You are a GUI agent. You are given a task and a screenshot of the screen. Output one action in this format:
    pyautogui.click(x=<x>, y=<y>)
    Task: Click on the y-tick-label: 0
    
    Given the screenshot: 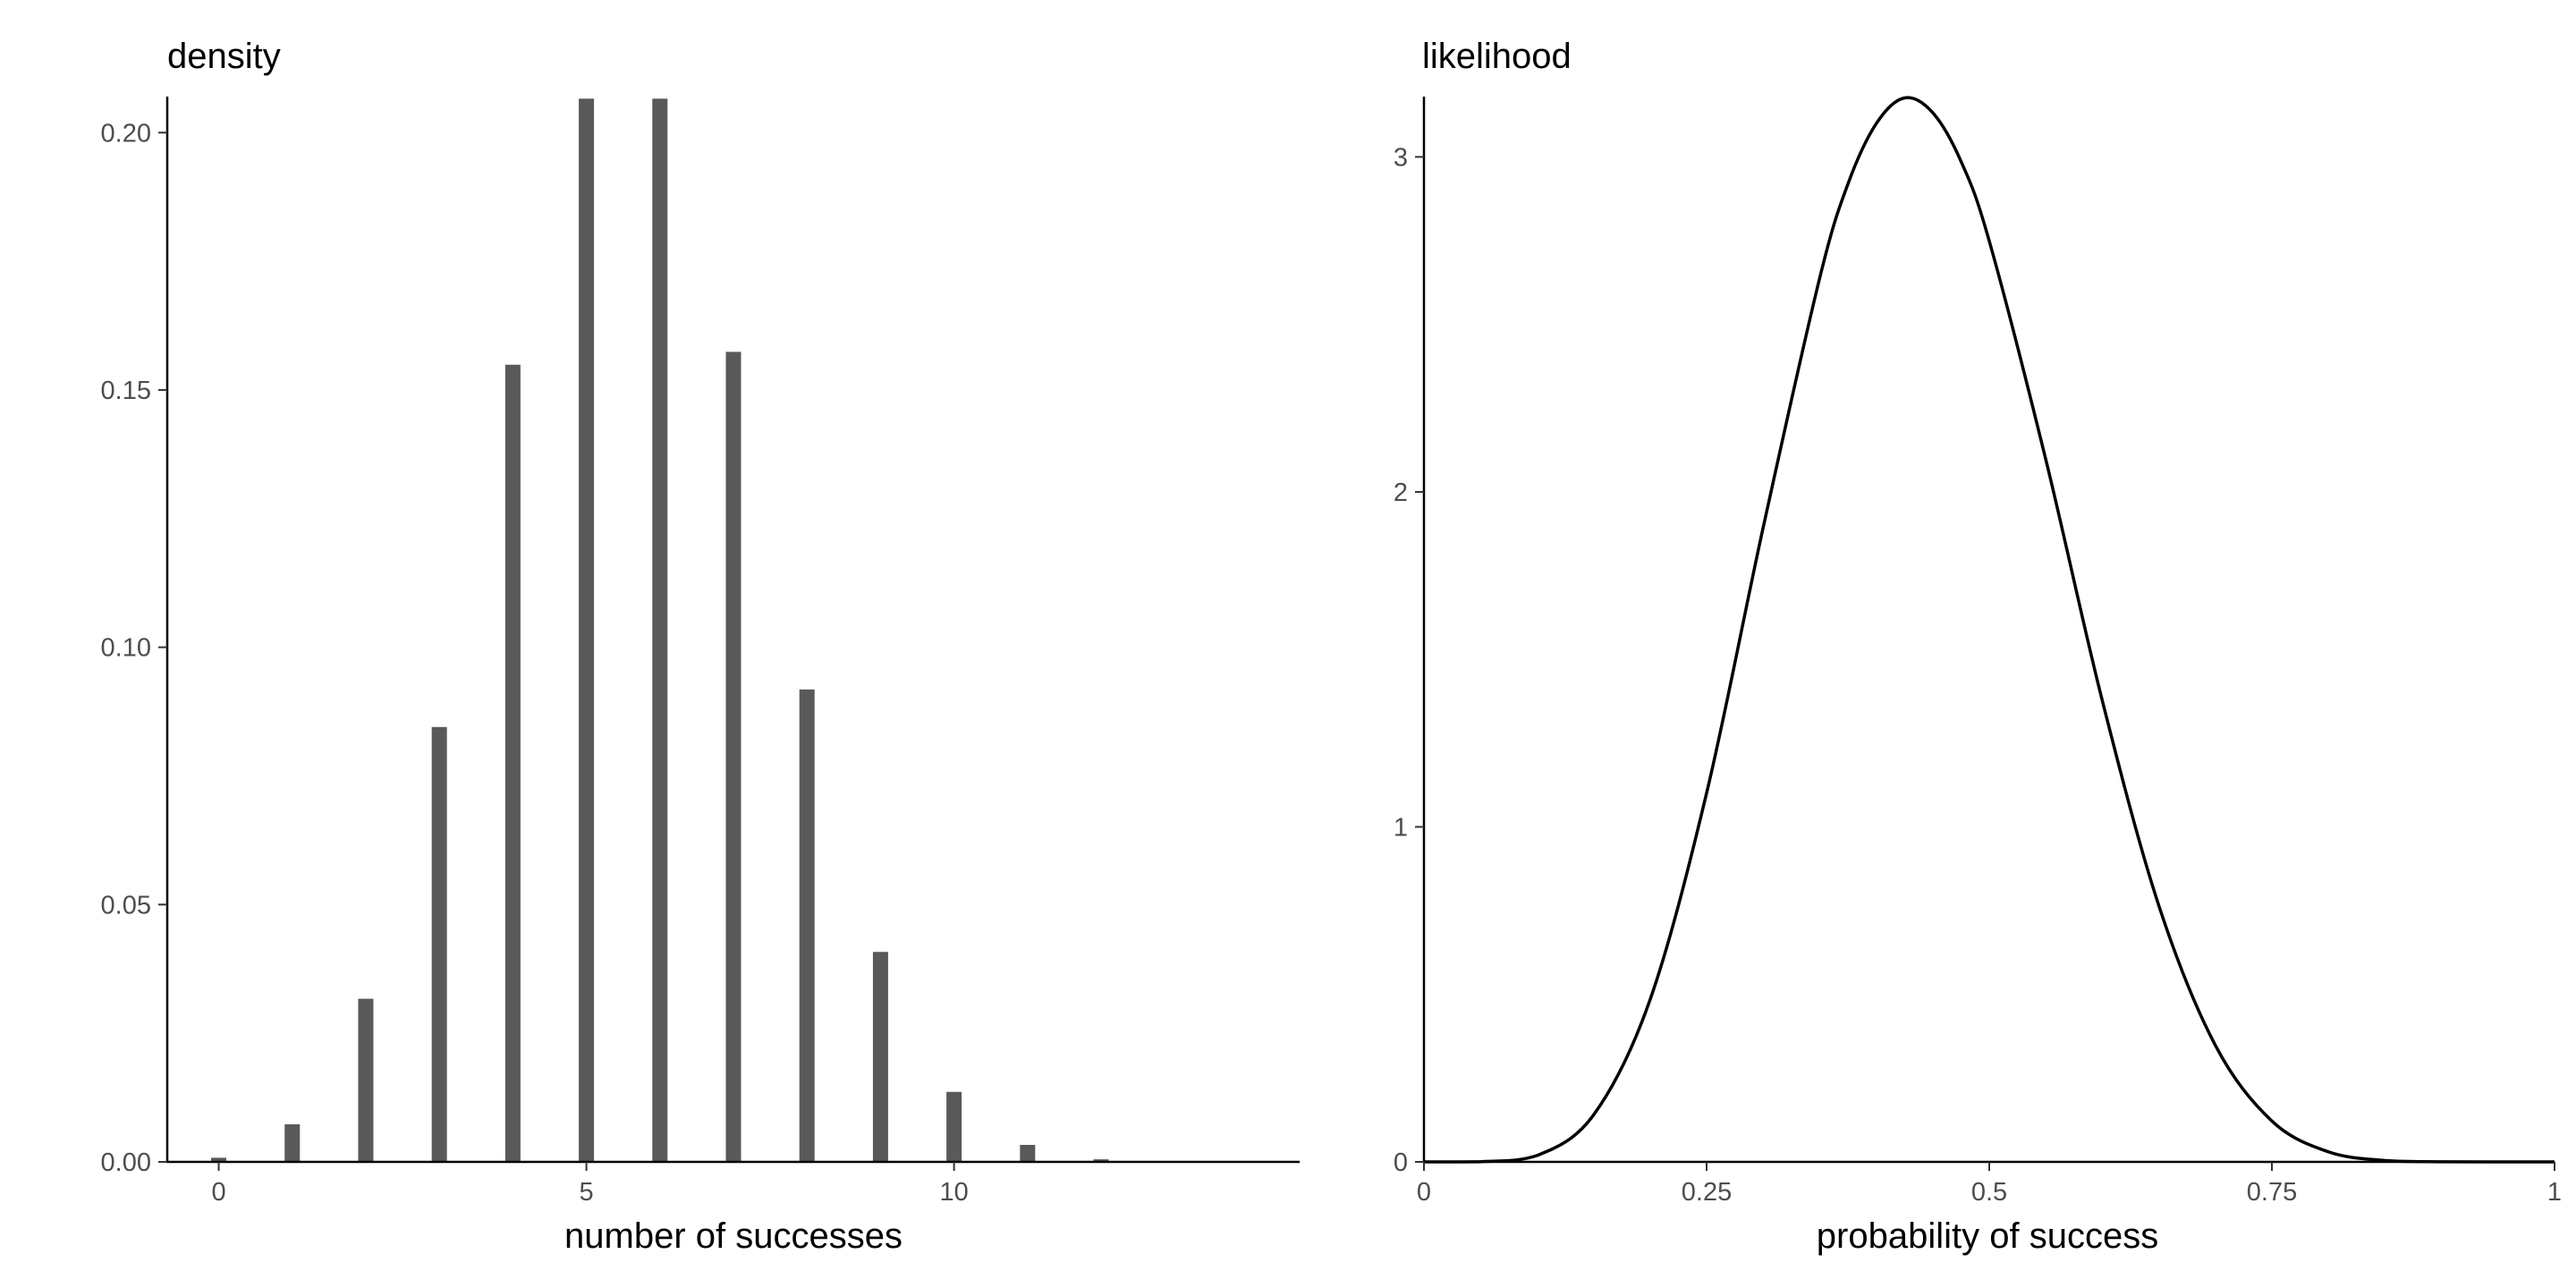 What is the action you would take?
    pyautogui.click(x=1401, y=1162)
    